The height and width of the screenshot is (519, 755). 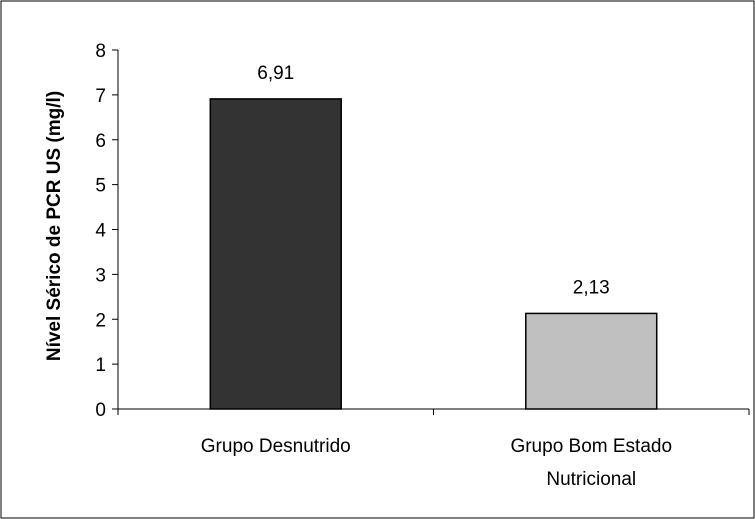 What do you see at coordinates (100, 320) in the screenshot?
I see `y-tick-label: 2` at bounding box center [100, 320].